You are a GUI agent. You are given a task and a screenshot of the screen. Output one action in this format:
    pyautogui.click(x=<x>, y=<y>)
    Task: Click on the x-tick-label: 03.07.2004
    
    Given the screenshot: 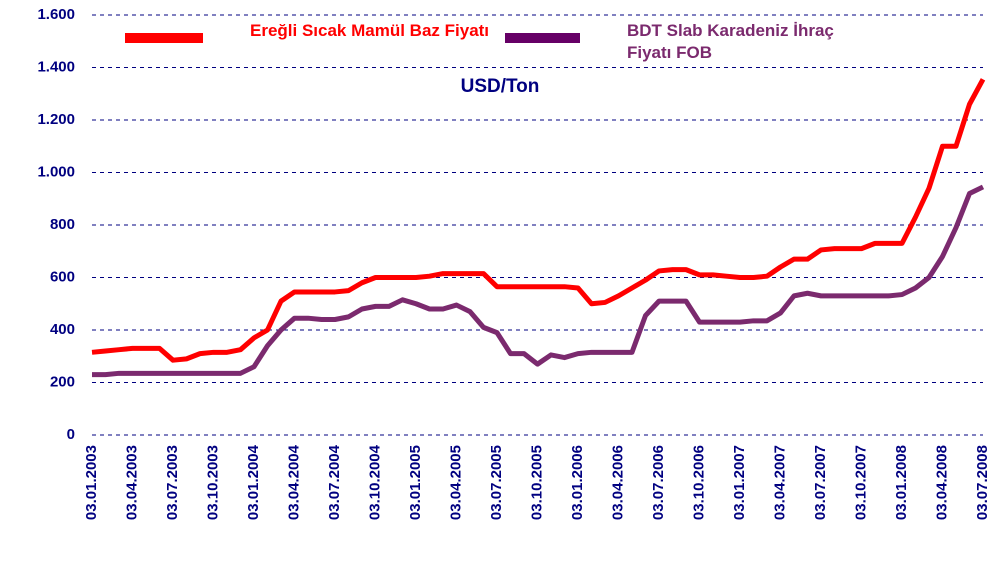 What is the action you would take?
    pyautogui.click(x=334, y=482)
    